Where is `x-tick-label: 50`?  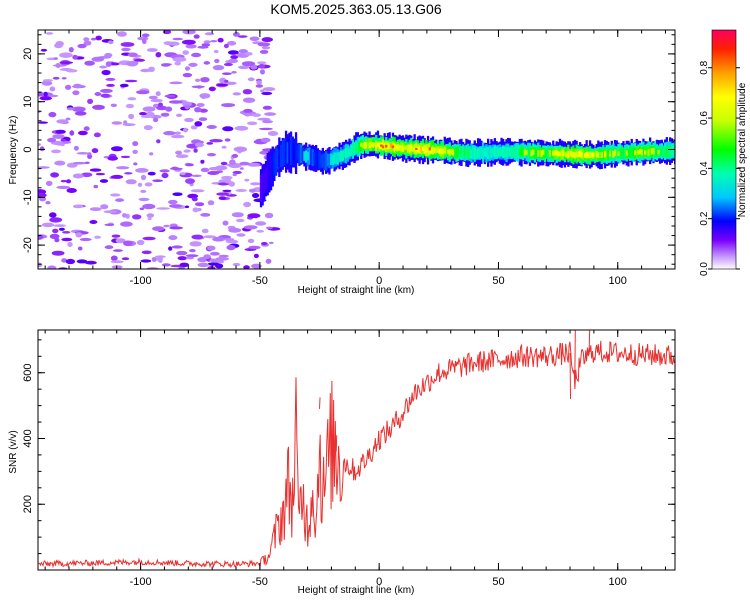
x-tick-label: 50 is located at coordinates (498, 582).